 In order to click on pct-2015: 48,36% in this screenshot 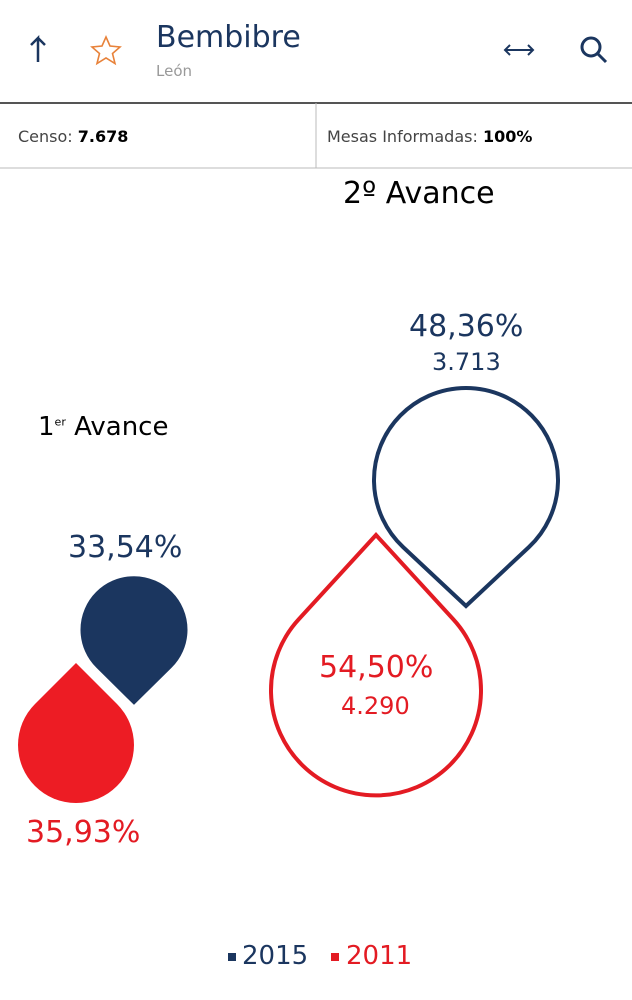, I will do `click(466, 326)`.